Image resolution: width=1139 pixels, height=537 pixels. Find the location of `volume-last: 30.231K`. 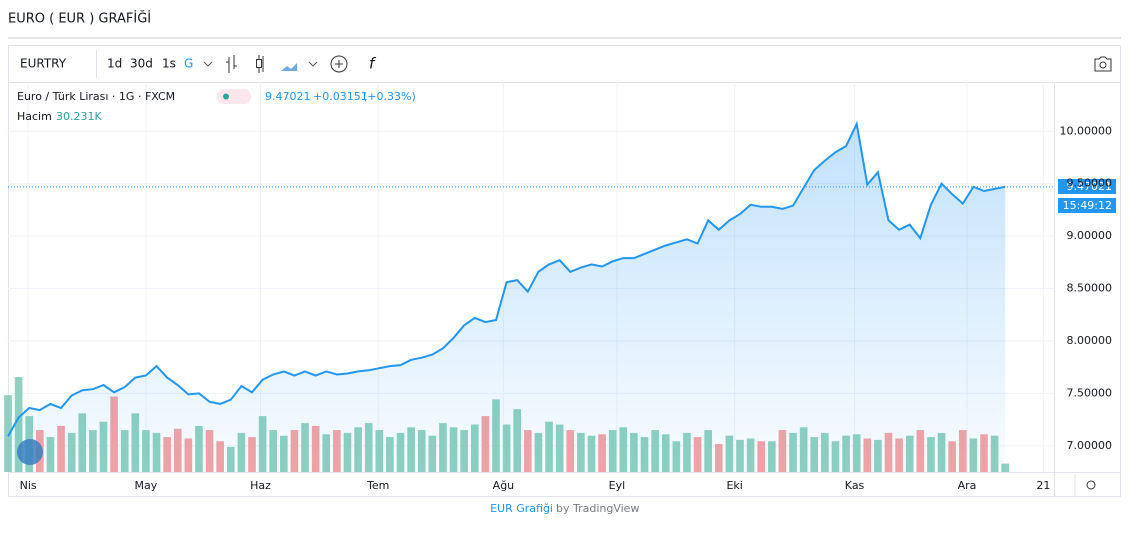

volume-last: 30.231K is located at coordinates (79, 116).